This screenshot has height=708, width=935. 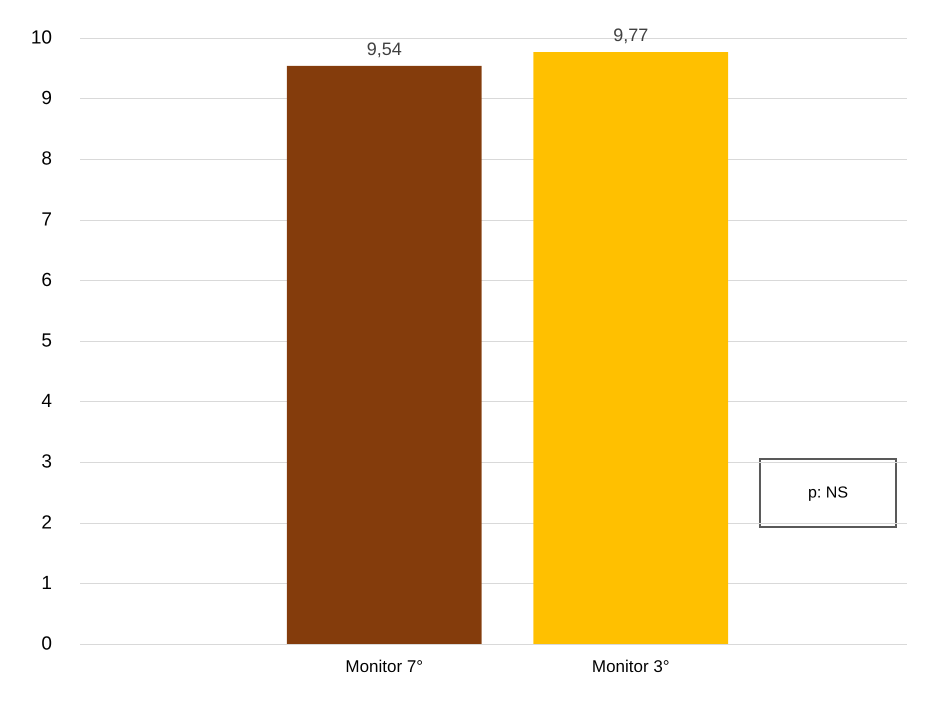 I want to click on y-tick-label: 1, so click(x=46, y=583).